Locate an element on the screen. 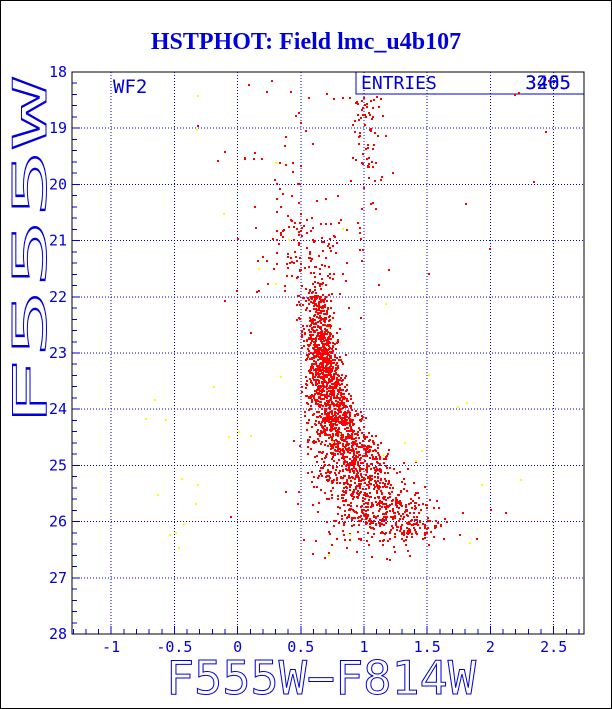 The height and width of the screenshot is (709, 612). y-tick-label: 26 is located at coordinates (58, 522).